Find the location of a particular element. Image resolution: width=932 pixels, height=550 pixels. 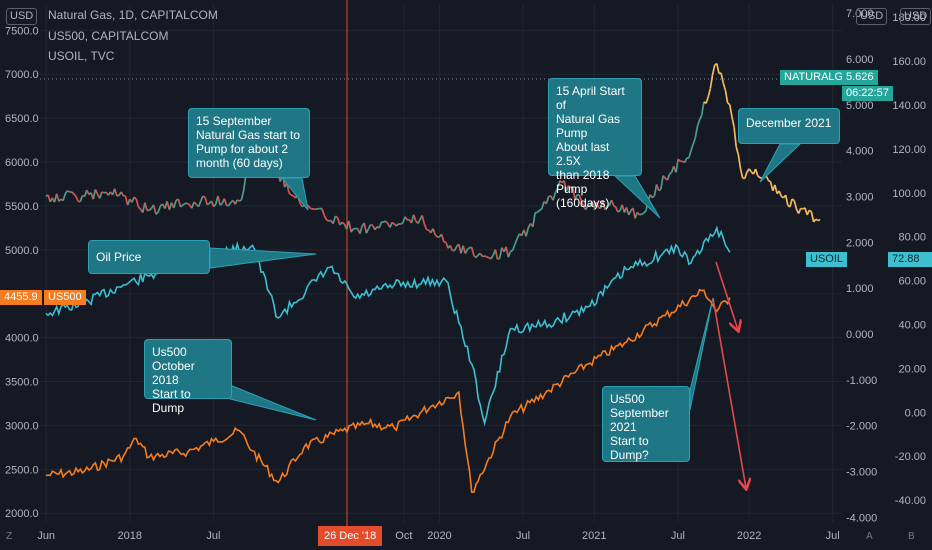

dump-arrows is located at coordinates (729, 374).